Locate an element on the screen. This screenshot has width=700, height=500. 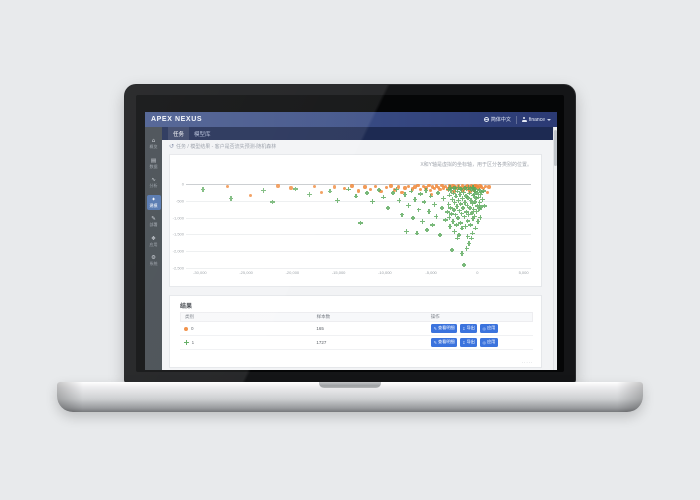
y-tick-label: -500 is located at coordinates (179, 201).